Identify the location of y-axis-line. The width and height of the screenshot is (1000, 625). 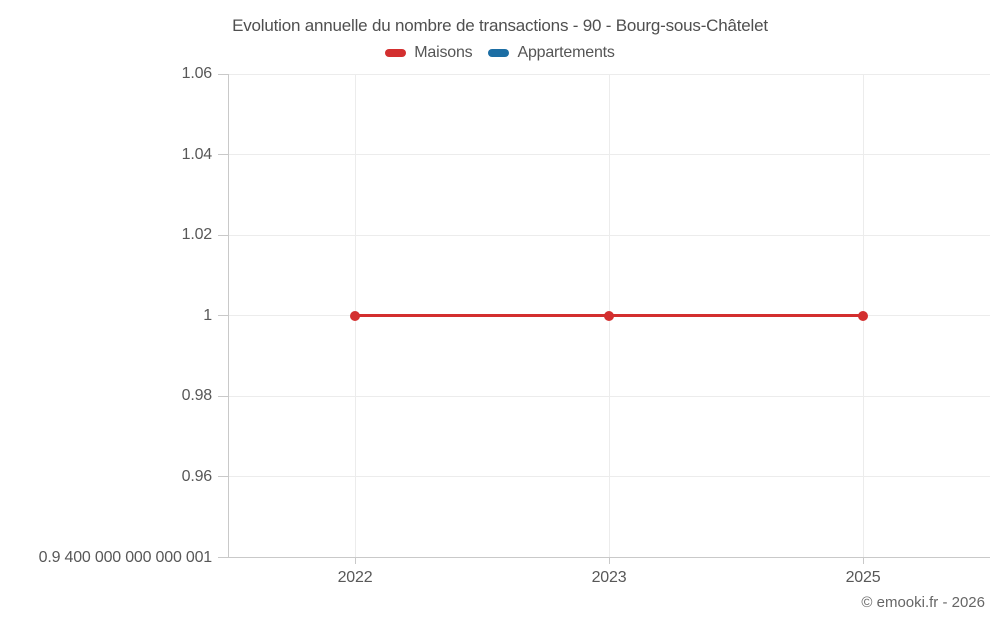
(228, 316).